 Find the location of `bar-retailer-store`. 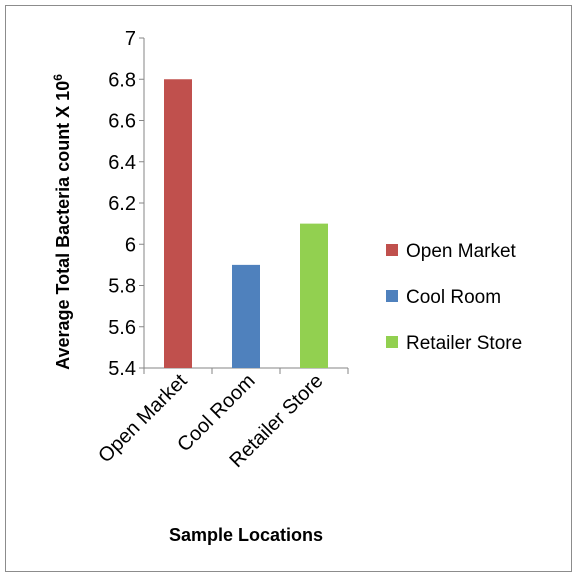

bar-retailer-store is located at coordinates (314, 295).